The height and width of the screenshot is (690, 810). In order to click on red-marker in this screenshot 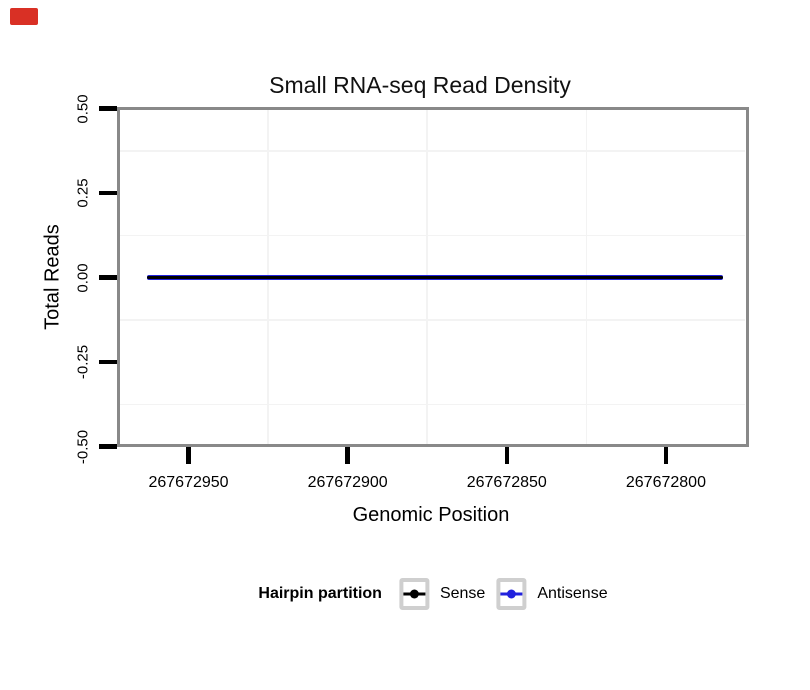, I will do `click(24, 16)`.